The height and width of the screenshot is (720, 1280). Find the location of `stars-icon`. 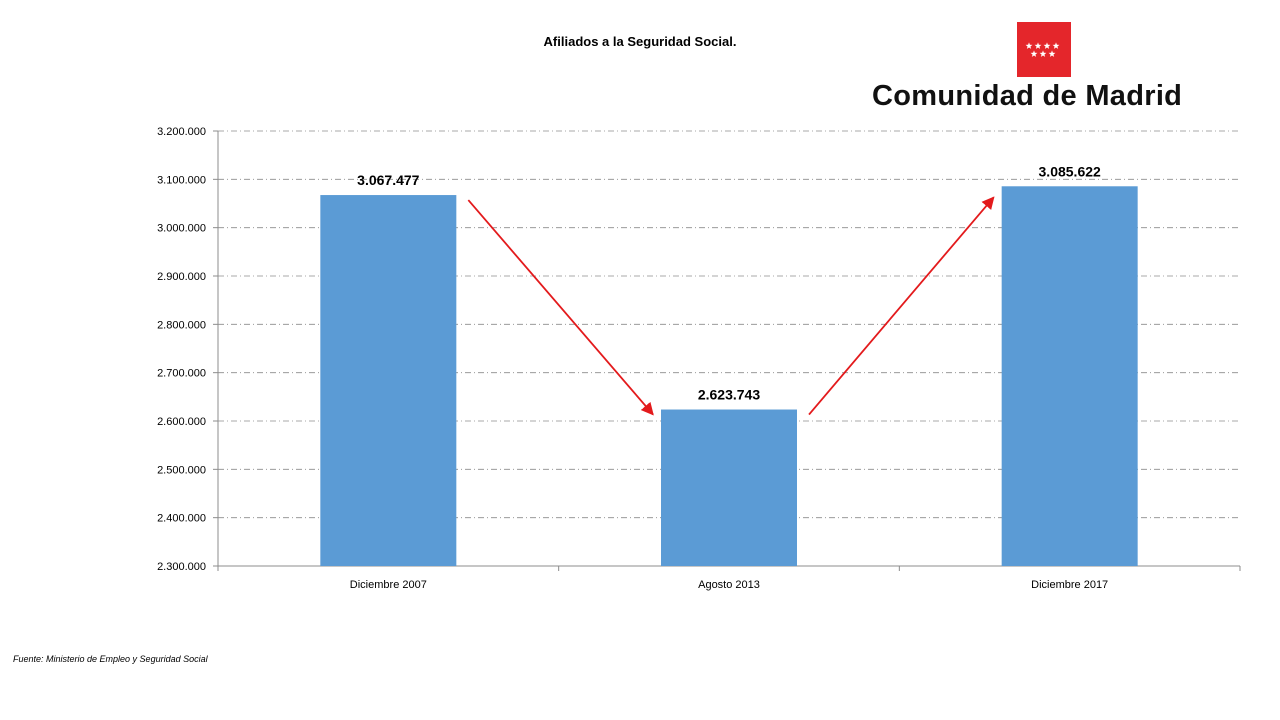

stars-icon is located at coordinates (1042, 49).